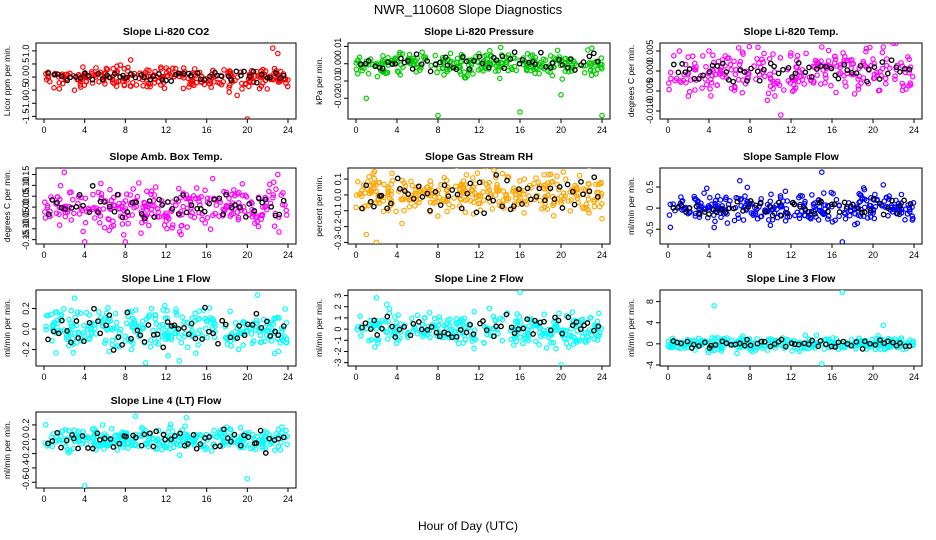 The image size is (936, 540). Describe the element at coordinates (338, 81) in the screenshot. I see `y-tick-label: -0.01` at that location.